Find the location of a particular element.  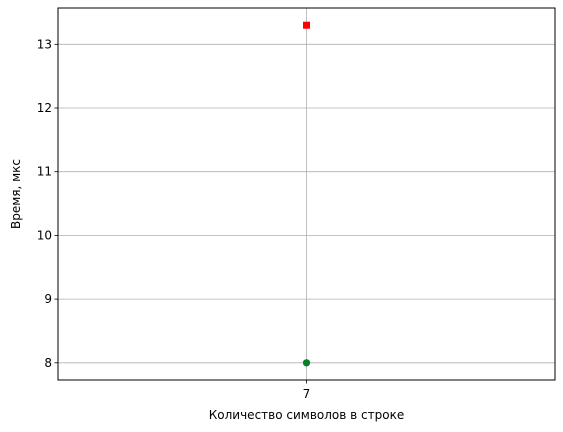

x-axis-label: Количество символов в строке is located at coordinates (306, 415).